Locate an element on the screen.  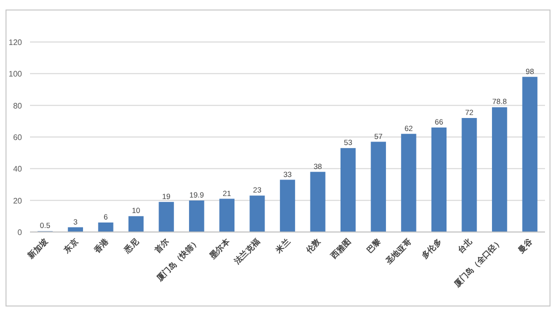
x-tick-label: 西雅图 is located at coordinates (340, 249).